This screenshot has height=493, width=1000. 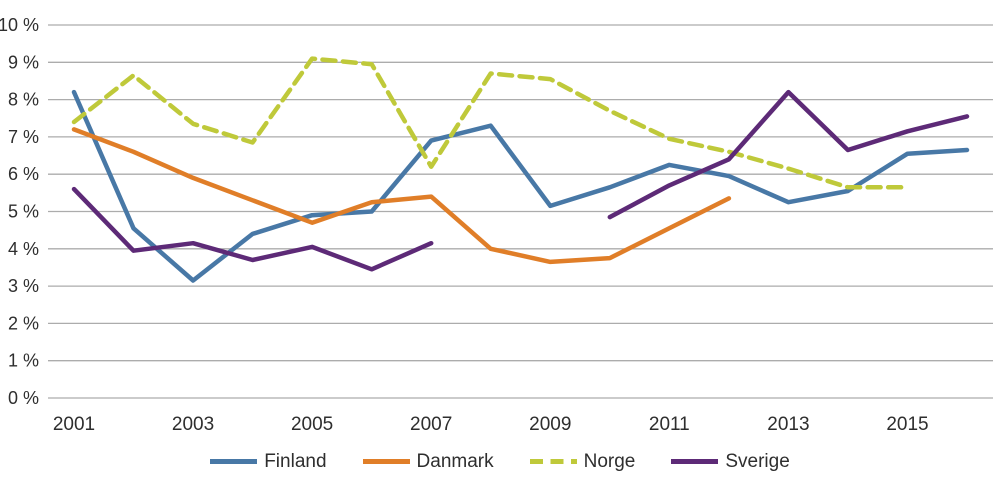 I want to click on x-tick-label-2013: 2013, so click(x=788, y=424).